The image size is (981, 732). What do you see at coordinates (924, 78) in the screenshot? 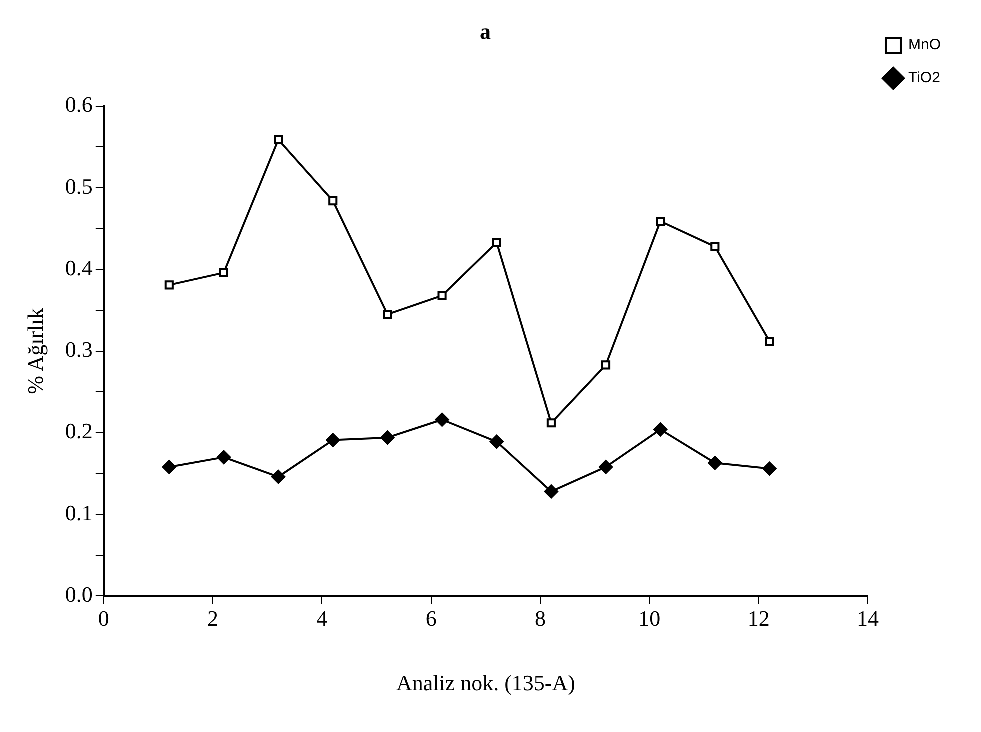
I see `legend-label: TiO2` at bounding box center [924, 78].